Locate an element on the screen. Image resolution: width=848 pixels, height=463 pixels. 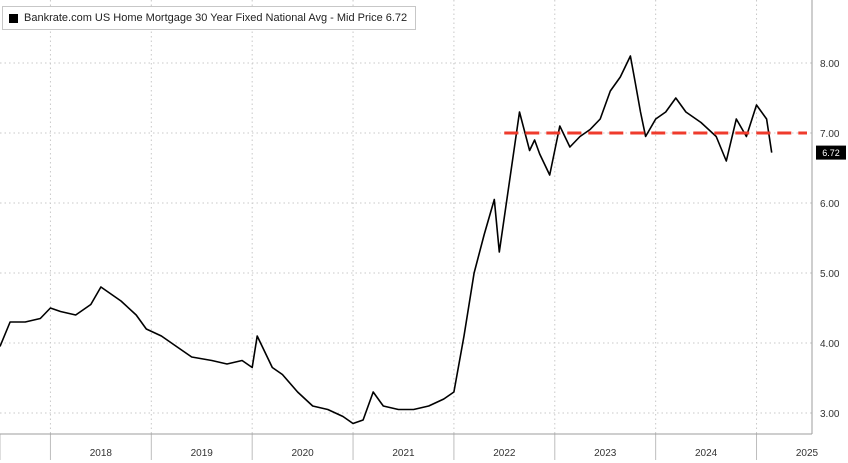
x-tick-label: 2023 is located at coordinates (605, 453).